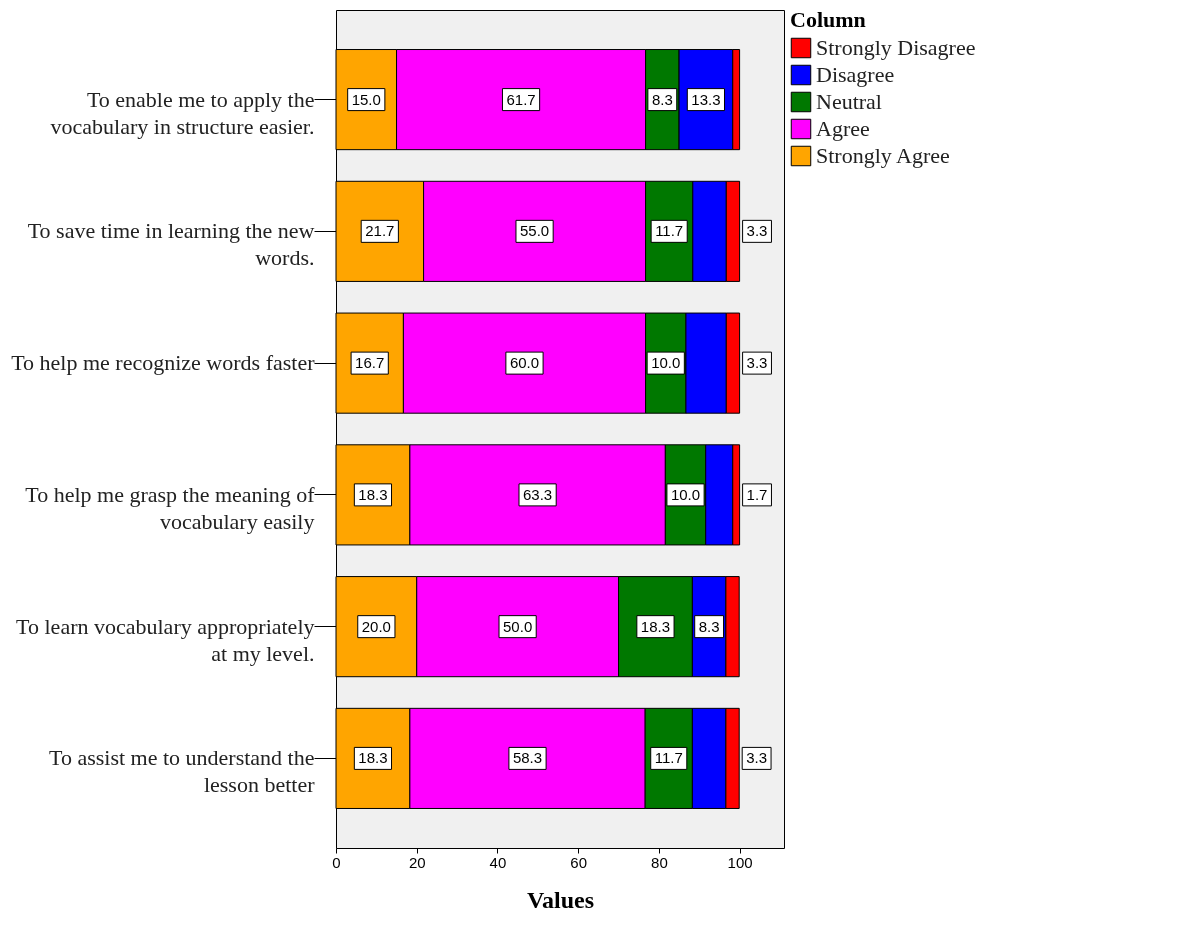  What do you see at coordinates (171, 244) in the screenshot?
I see `y-tick-label: To save time in learning the new words.` at bounding box center [171, 244].